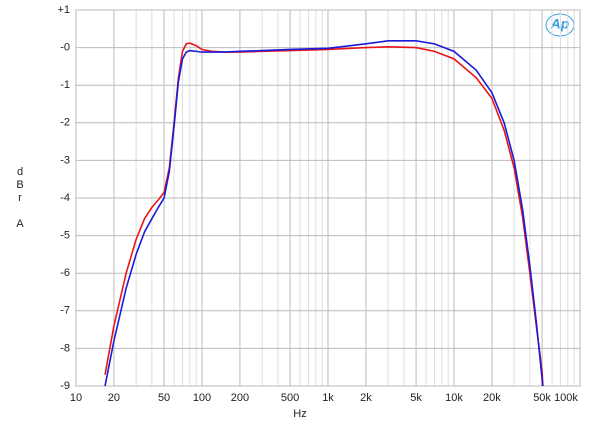 The image size is (600, 432). Describe the element at coordinates (65, 160) in the screenshot. I see `y-tick-label: -3` at that location.